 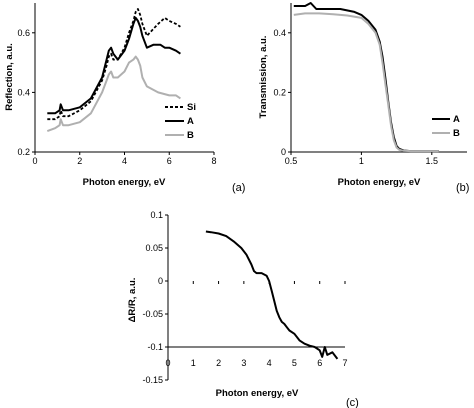 I want to click on panel-a-series-si-line, so click(x=114, y=64).